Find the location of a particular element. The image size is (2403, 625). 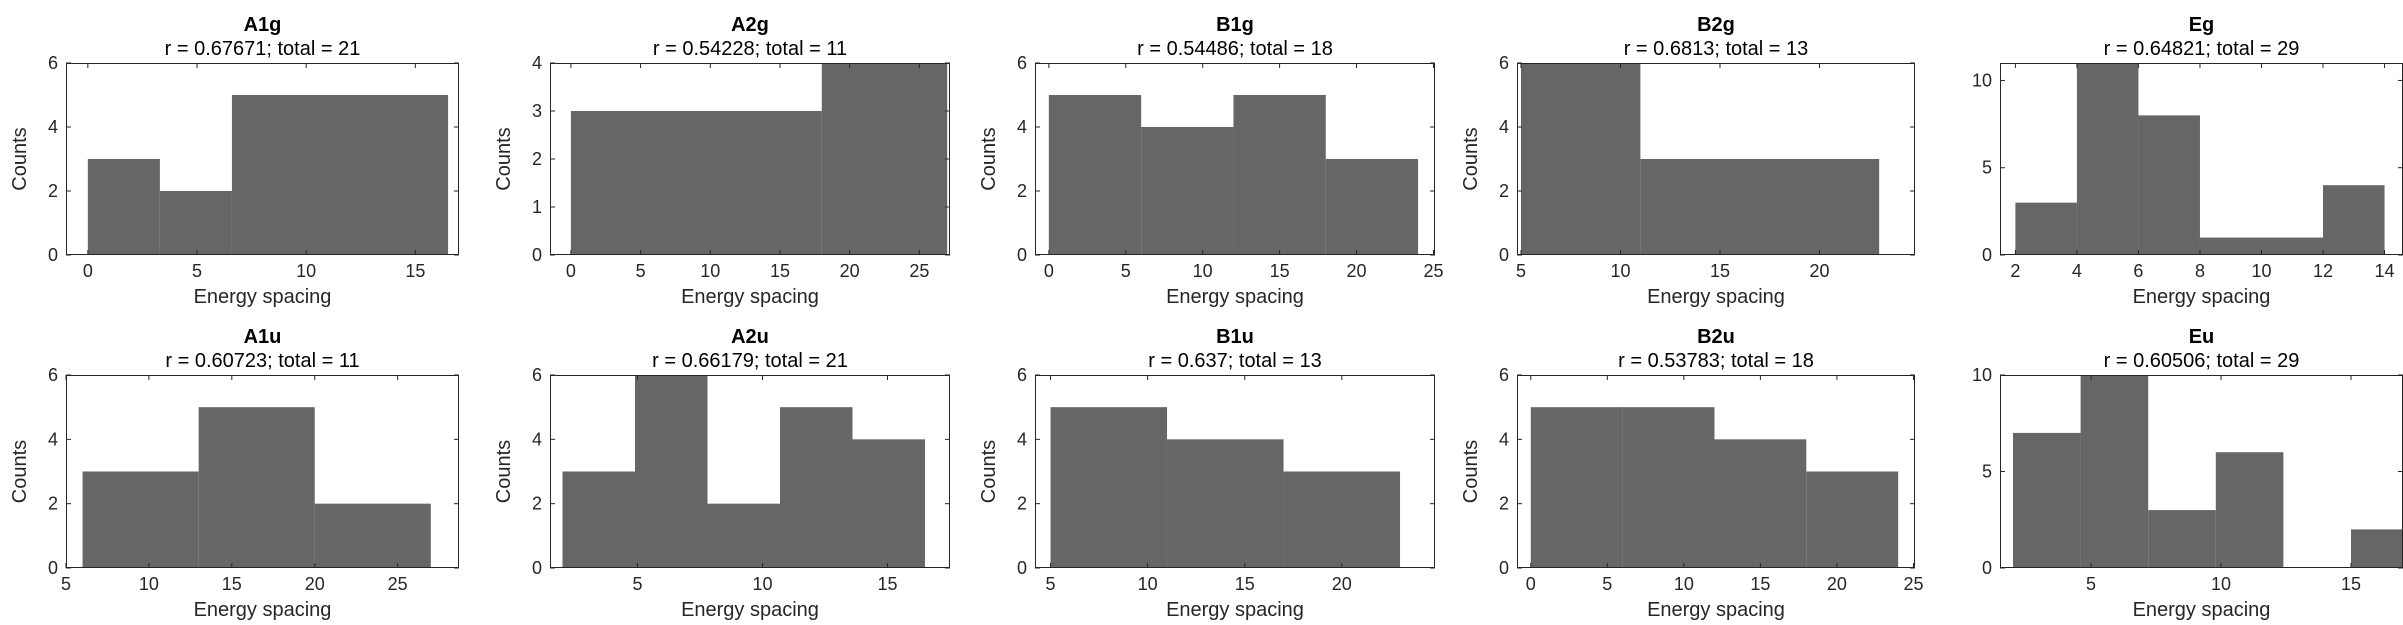

panel-subtitle: r = 0.53783; total = 18 is located at coordinates (1716, 361).